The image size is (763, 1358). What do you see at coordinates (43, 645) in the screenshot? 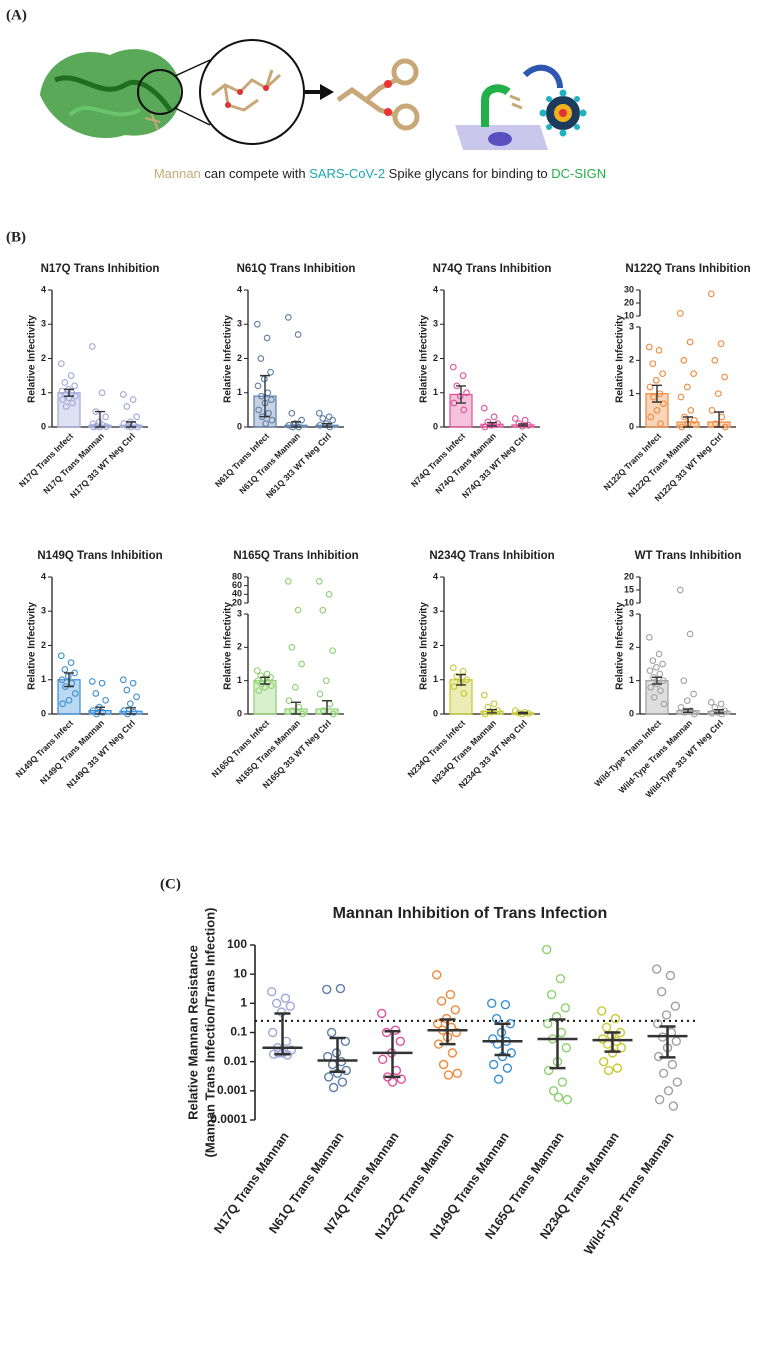
I see `y-tick-label: 2` at bounding box center [43, 645].